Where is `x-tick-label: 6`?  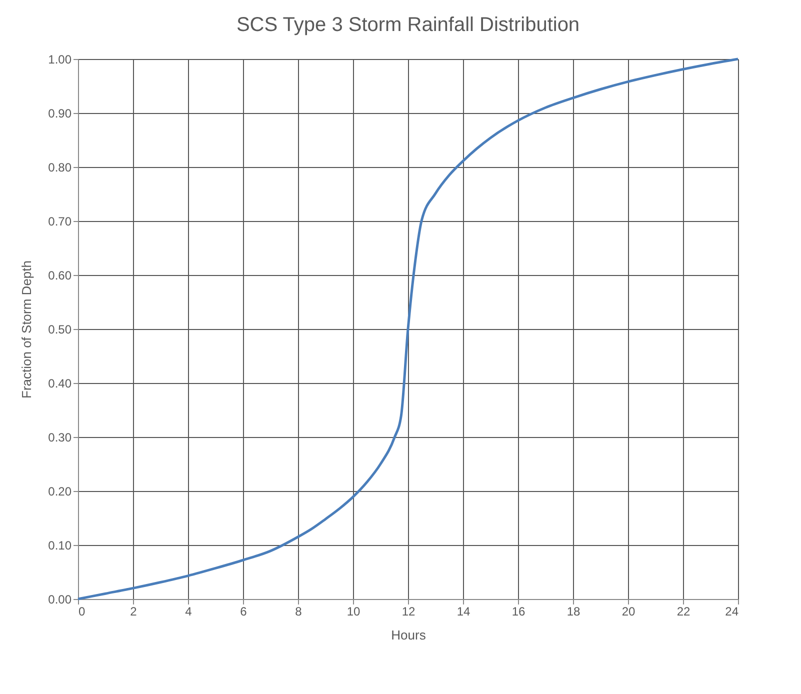 x-tick-label: 6 is located at coordinates (244, 611).